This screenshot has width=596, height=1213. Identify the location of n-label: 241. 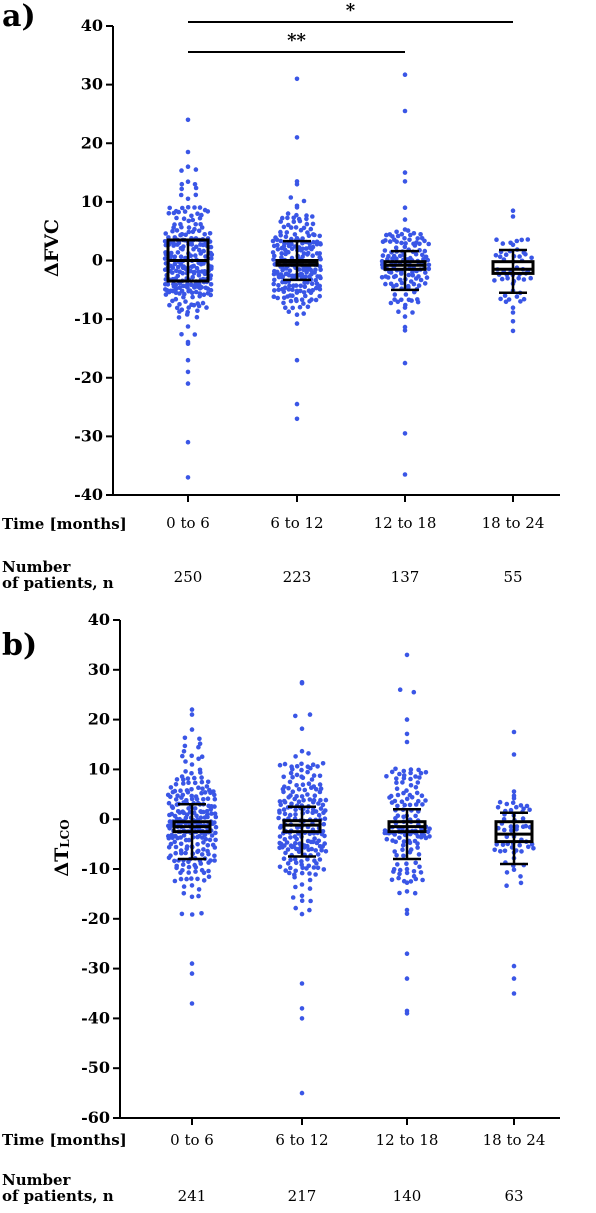
(192, 1196).